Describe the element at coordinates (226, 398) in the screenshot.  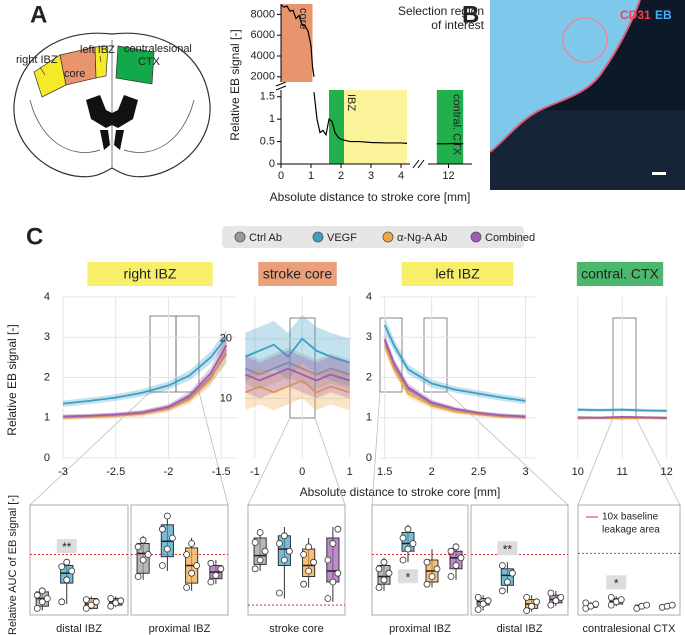
I see `y-tick-label: 10` at that location.